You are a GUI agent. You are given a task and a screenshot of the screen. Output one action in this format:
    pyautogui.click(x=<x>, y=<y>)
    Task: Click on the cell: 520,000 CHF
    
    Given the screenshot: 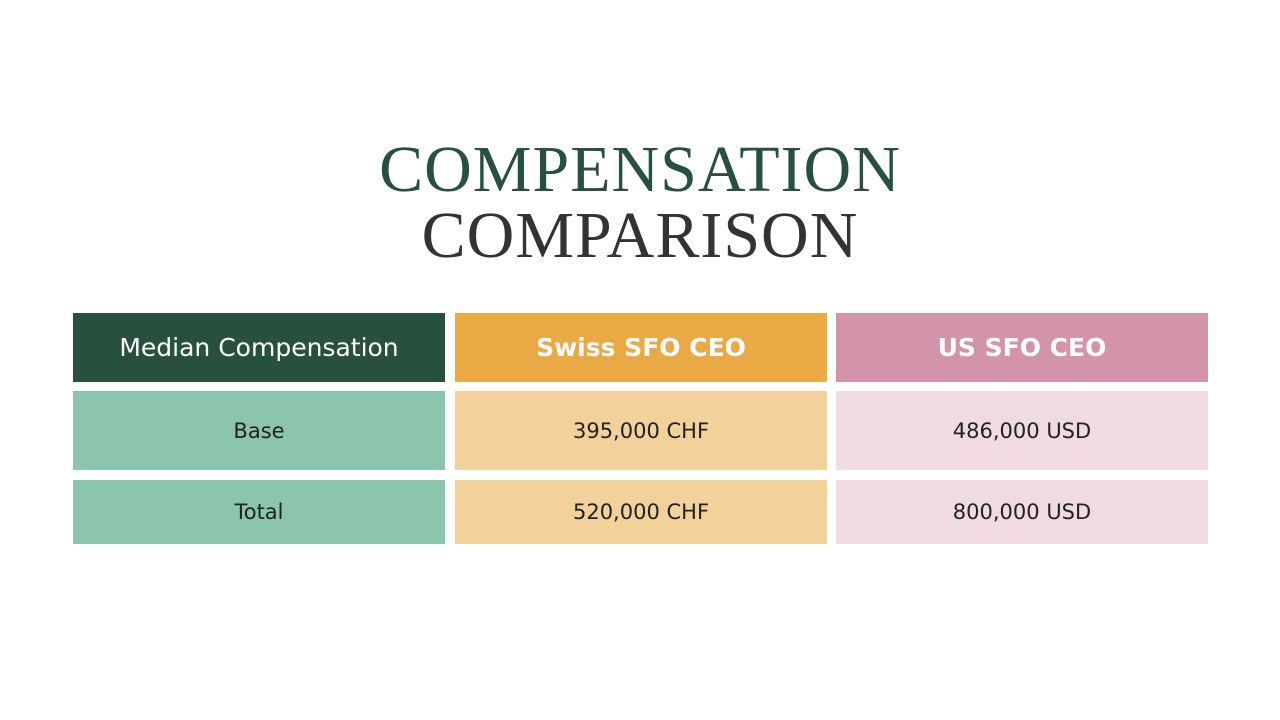 What is the action you would take?
    pyautogui.click(x=641, y=512)
    